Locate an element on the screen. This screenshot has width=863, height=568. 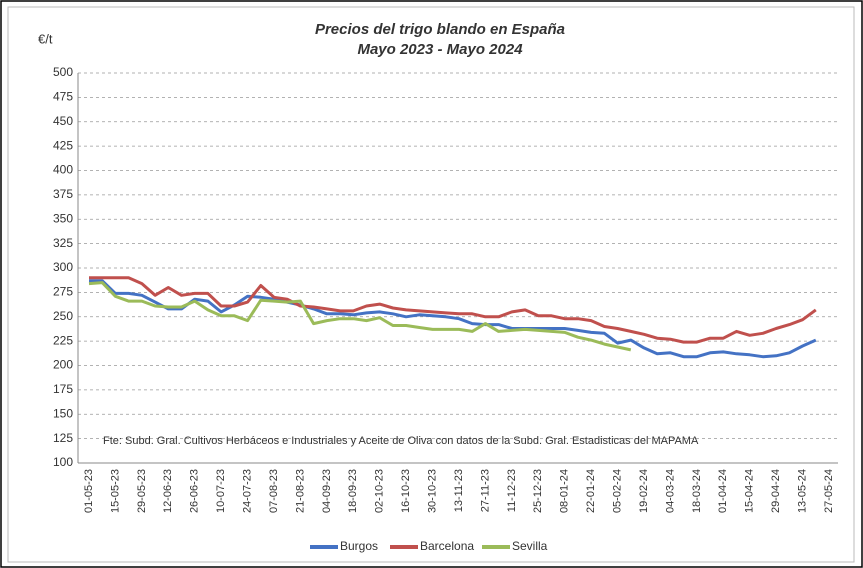
x-tick-label: 15-05-23 is located at coordinates (115, 491).